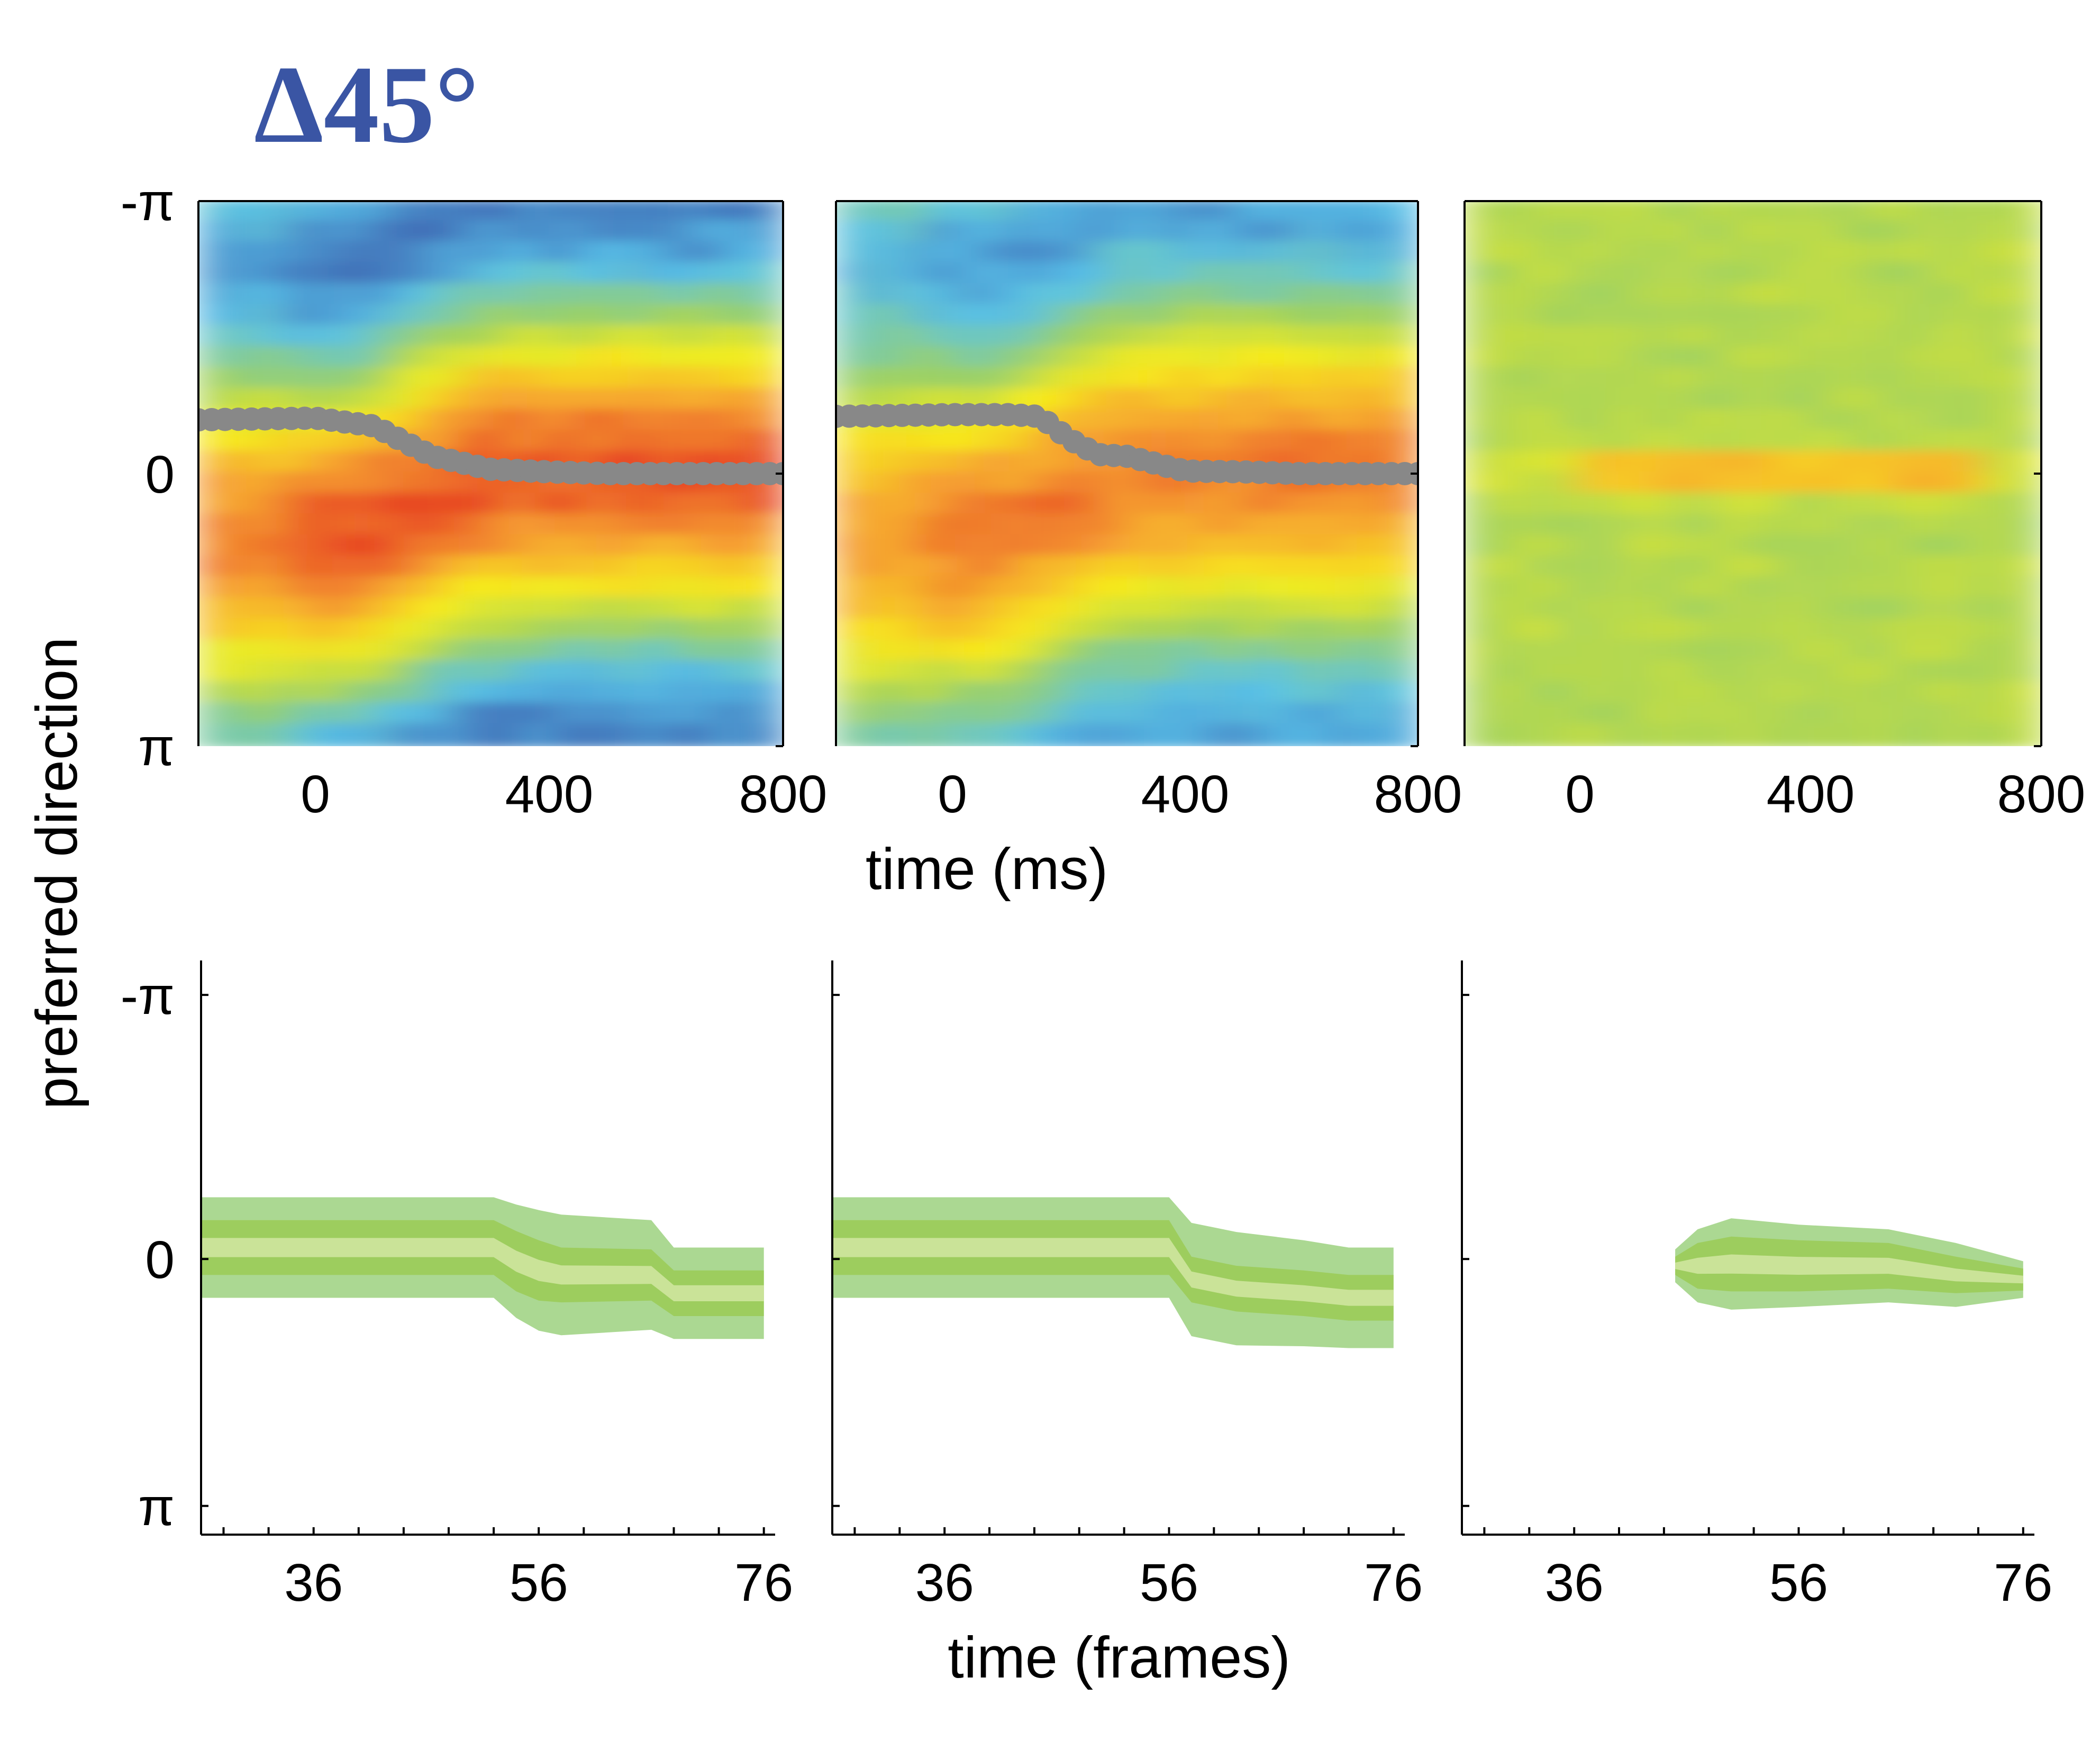  Describe the element at coordinates (56, 873) in the screenshot. I see `y-axis-title: preferred direction` at that location.